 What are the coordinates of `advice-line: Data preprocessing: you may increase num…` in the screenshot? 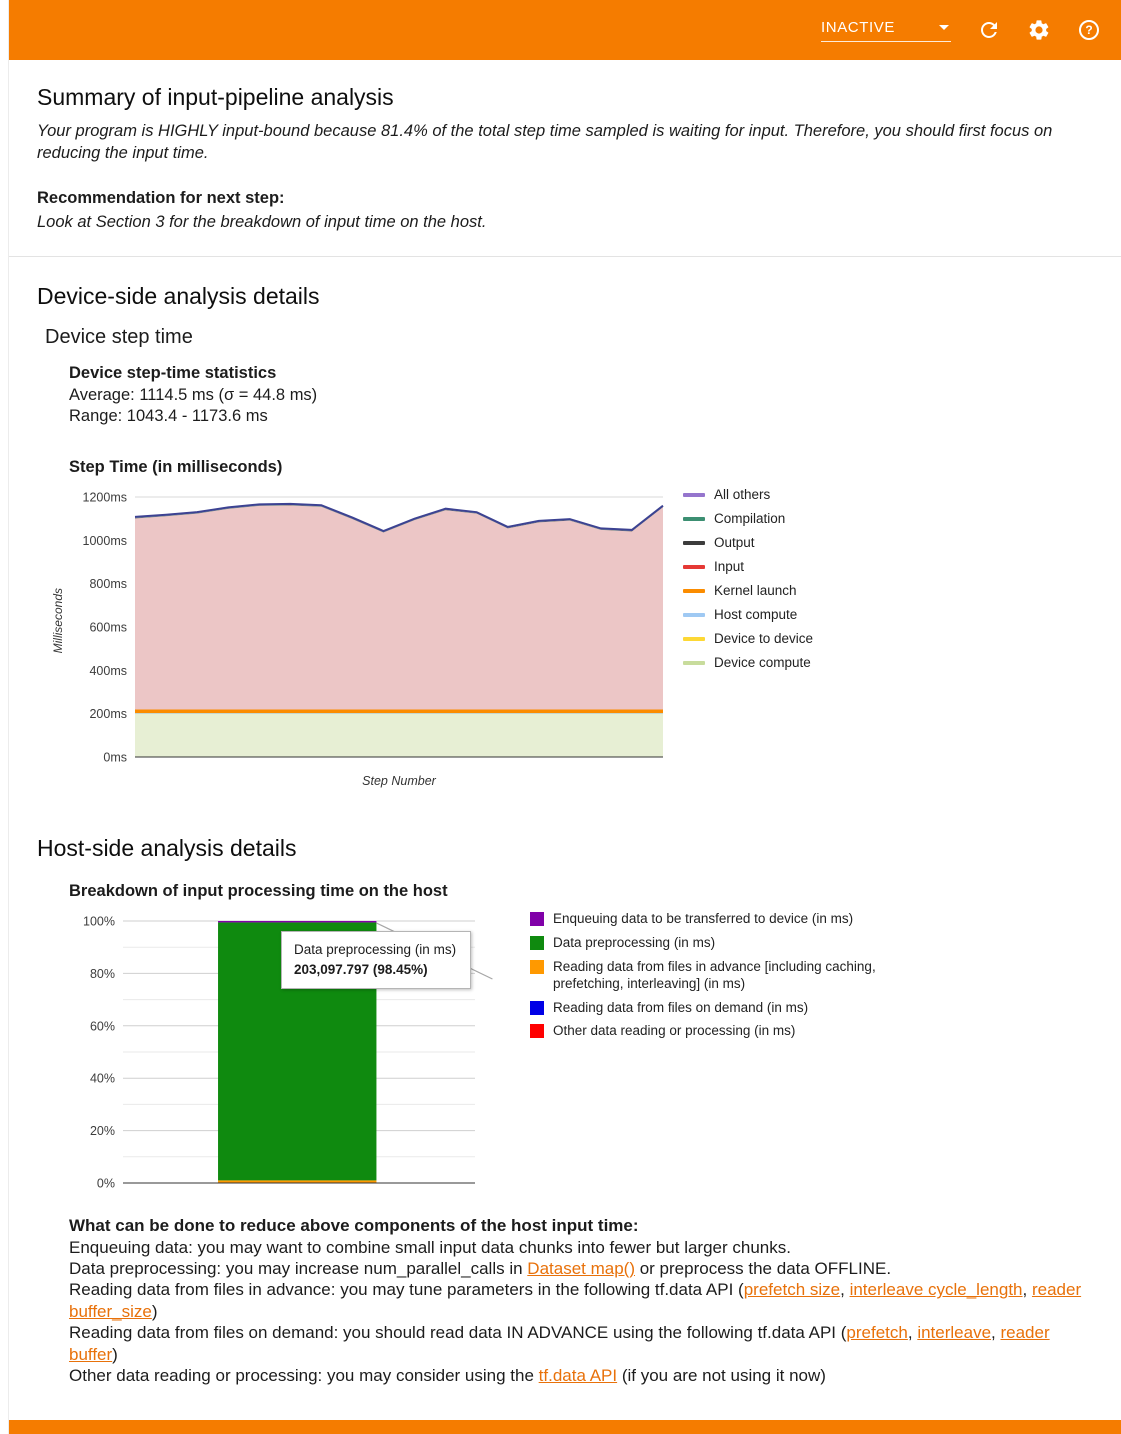 It's located at (480, 1268).